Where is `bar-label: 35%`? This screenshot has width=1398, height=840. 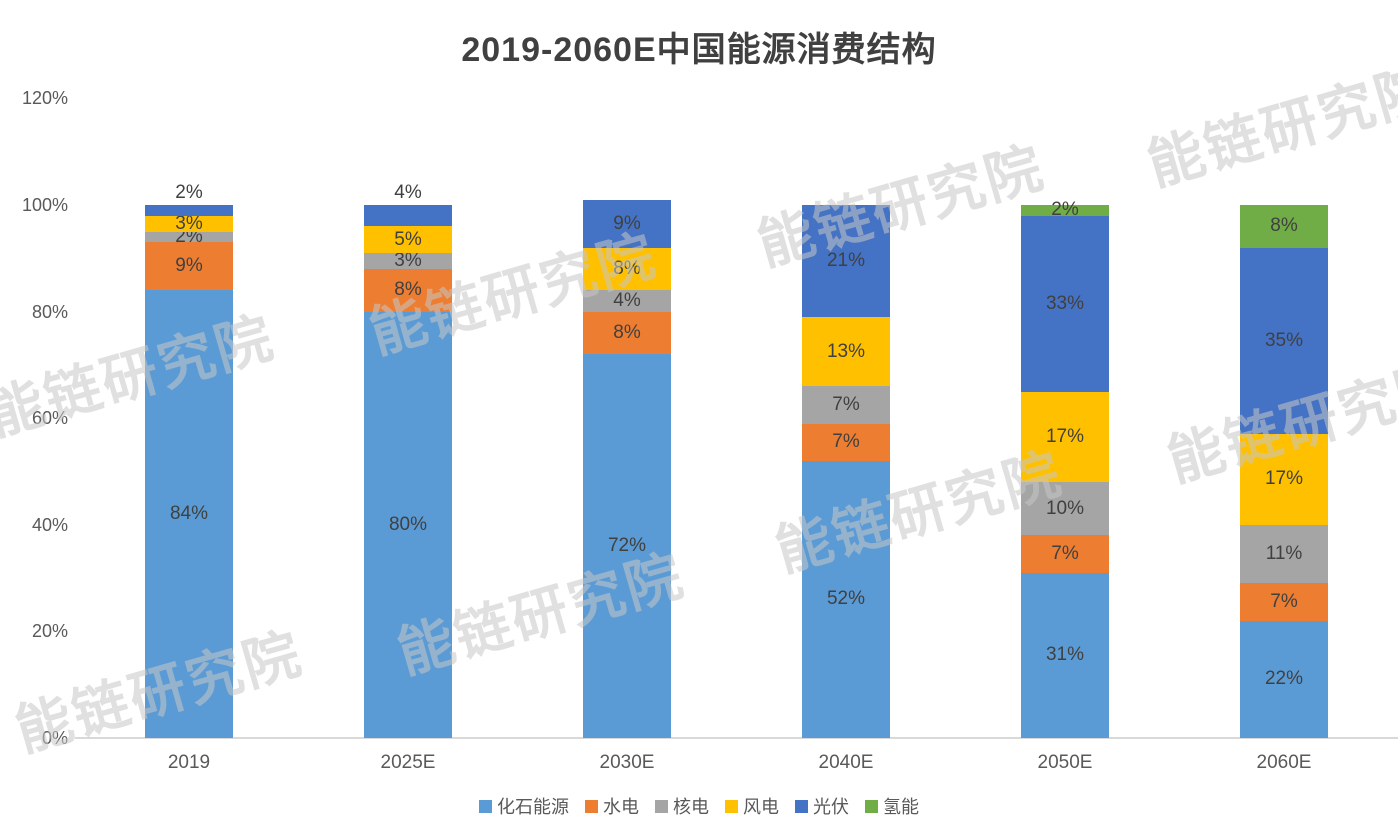 bar-label: 35% is located at coordinates (1284, 340).